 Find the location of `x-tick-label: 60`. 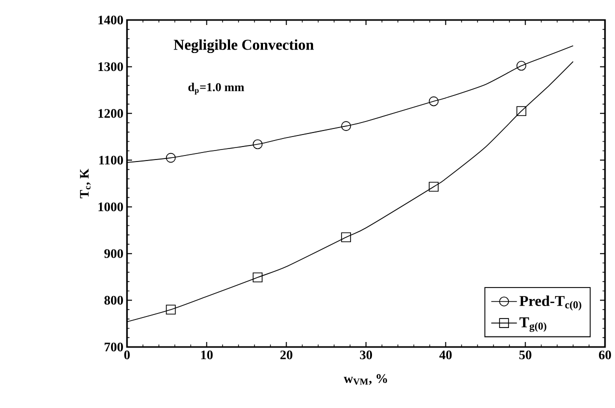

x-tick-label: 60 is located at coordinates (605, 355).